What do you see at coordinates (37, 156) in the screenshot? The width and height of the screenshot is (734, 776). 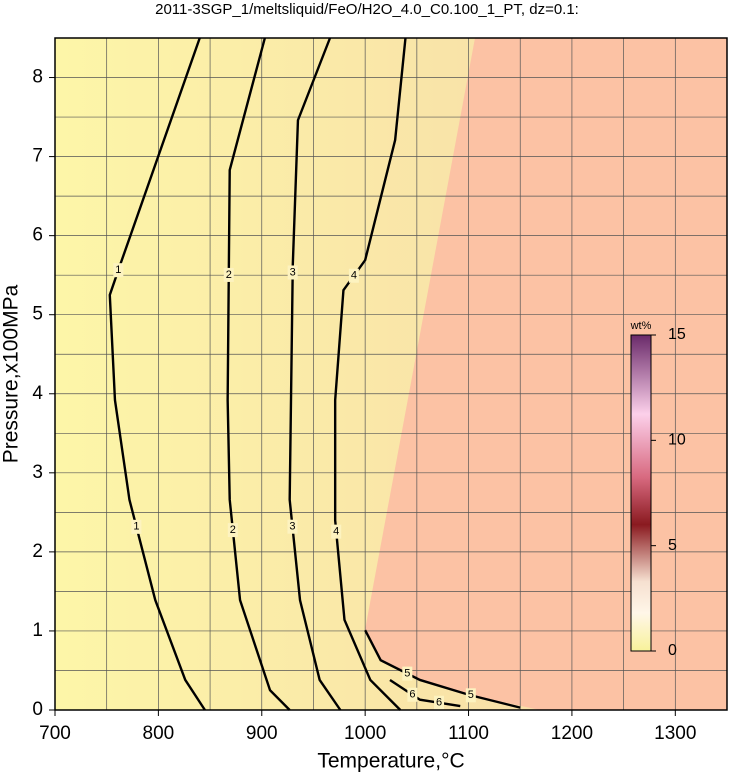 I see `y-tick-label: 7` at bounding box center [37, 156].